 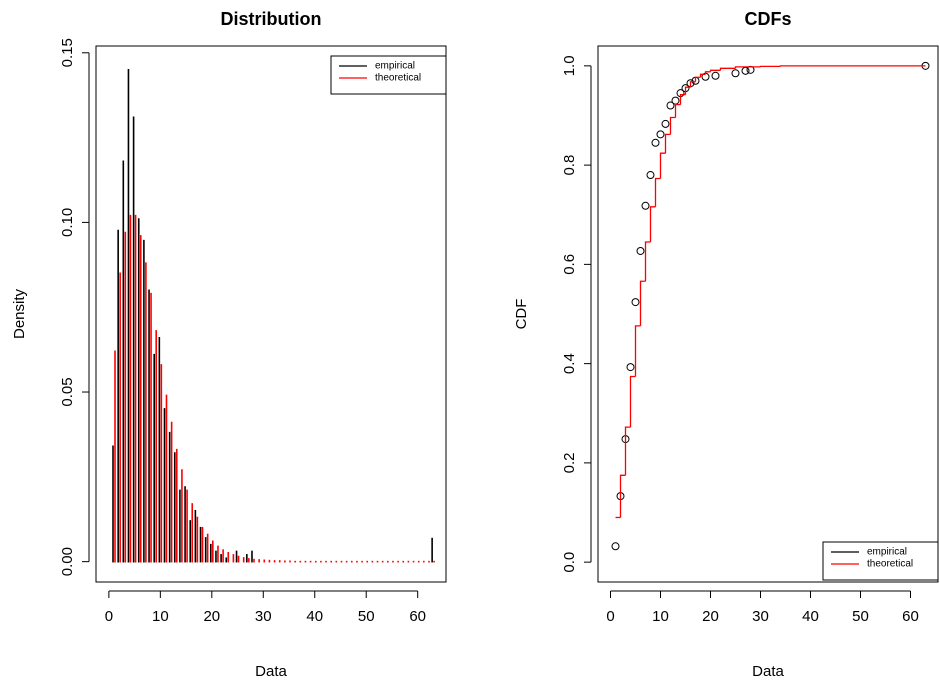 What do you see at coordinates (271, 19) in the screenshot?
I see `chart-title: Distribution` at bounding box center [271, 19].